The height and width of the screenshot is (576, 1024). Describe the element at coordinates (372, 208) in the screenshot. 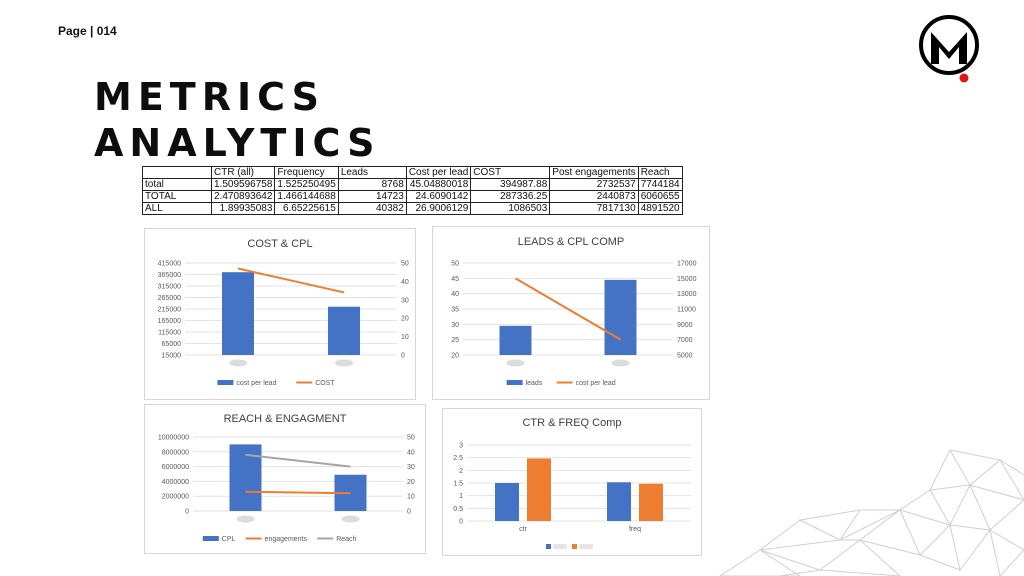

I see `table-cell: 40382` at that location.